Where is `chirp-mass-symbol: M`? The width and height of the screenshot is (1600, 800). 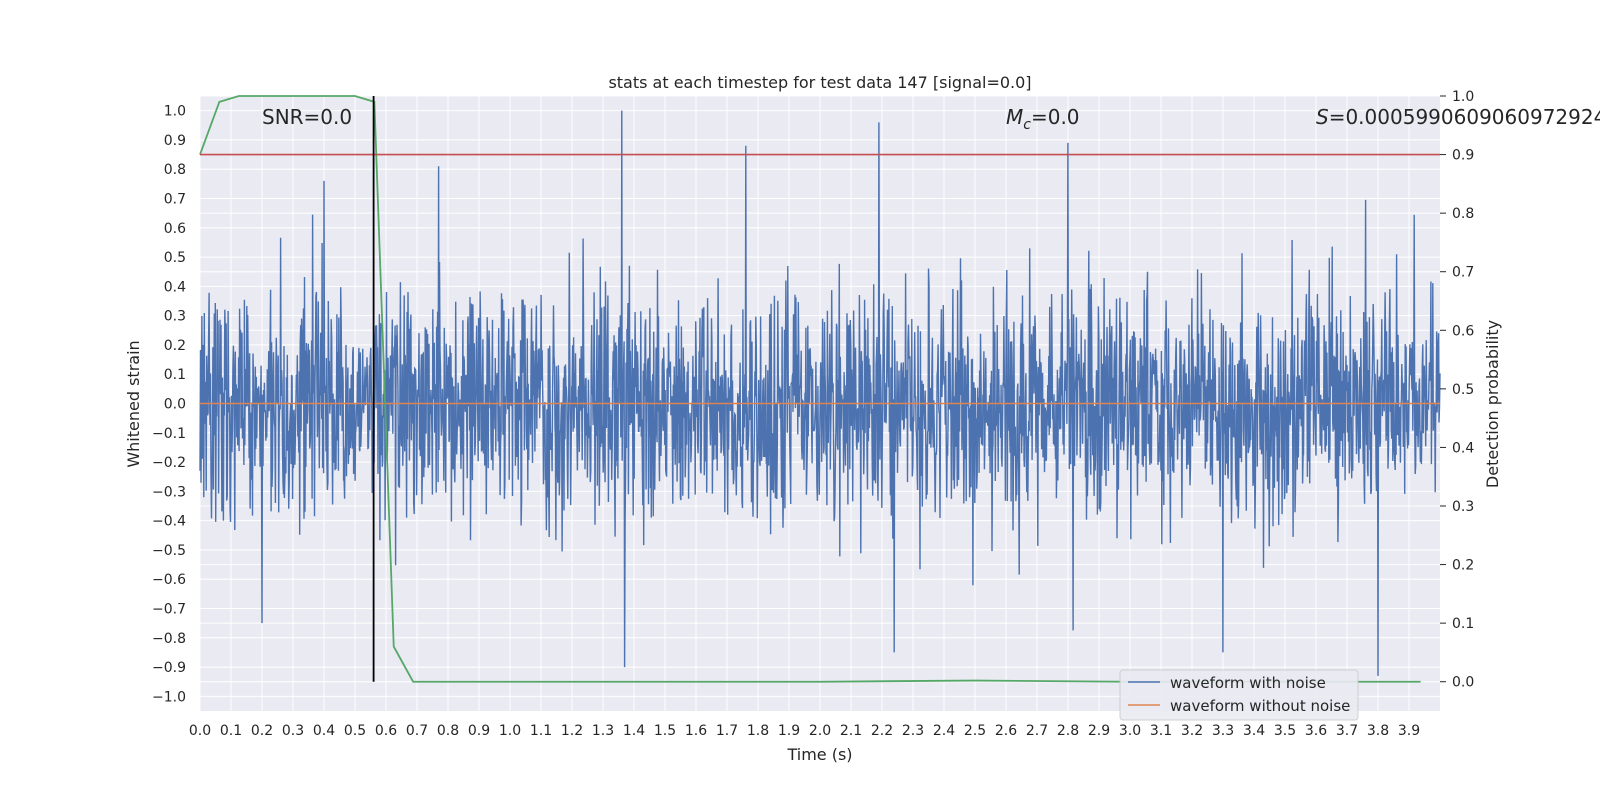 chirp-mass-symbol: M is located at coordinates (1014, 117).